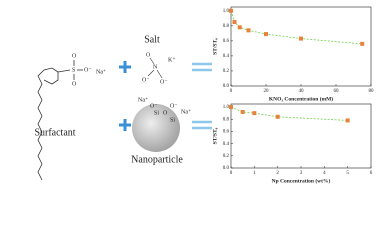 This screenshot has width=378, height=240. What do you see at coordinates (60, 120) in the screenshot?
I see `surfactant-structure` at bounding box center [60, 120].